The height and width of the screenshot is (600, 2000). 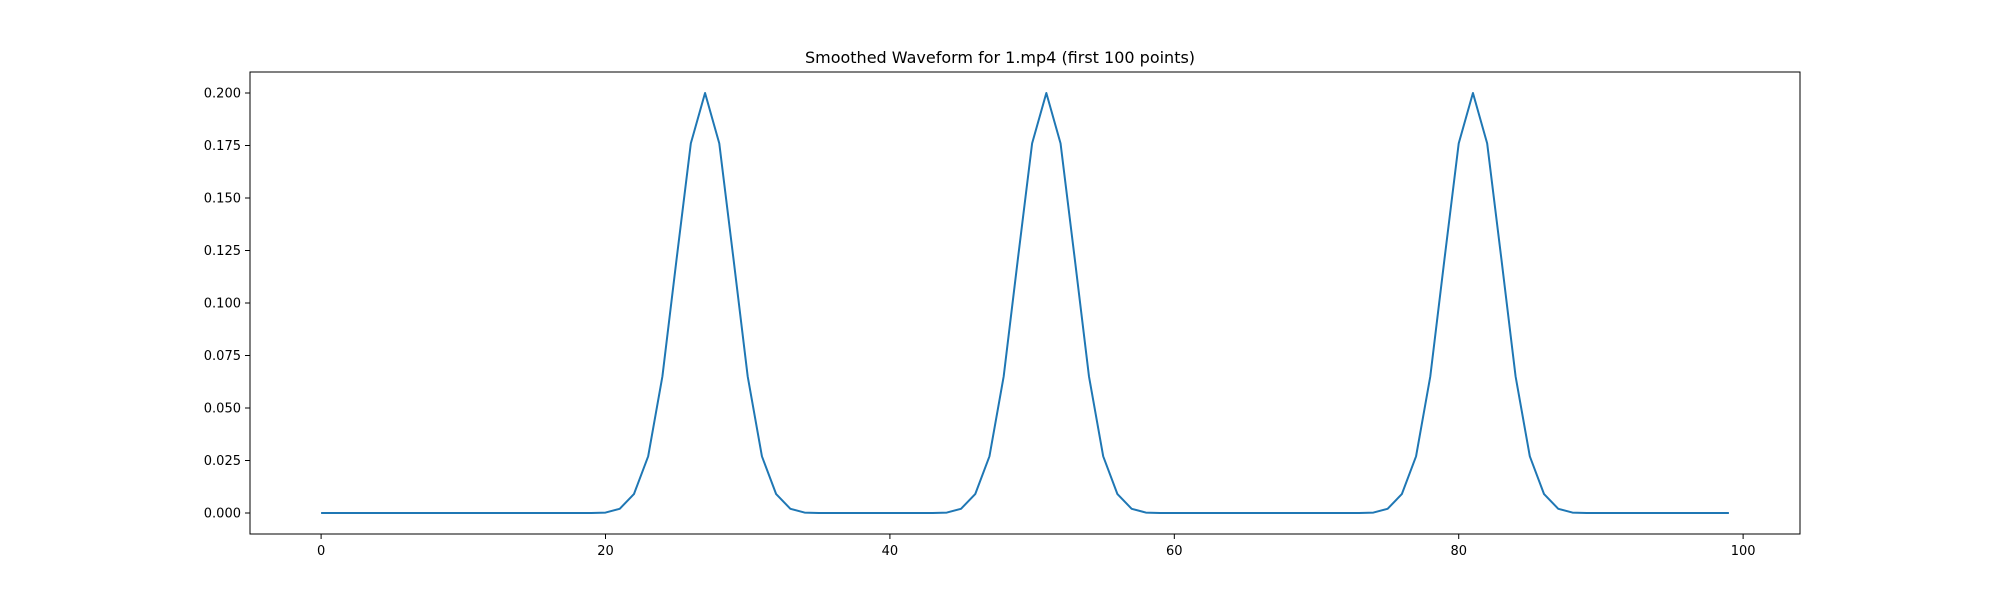 What do you see at coordinates (222, 409) in the screenshot?
I see `y-tick-label: 0.050` at bounding box center [222, 409].